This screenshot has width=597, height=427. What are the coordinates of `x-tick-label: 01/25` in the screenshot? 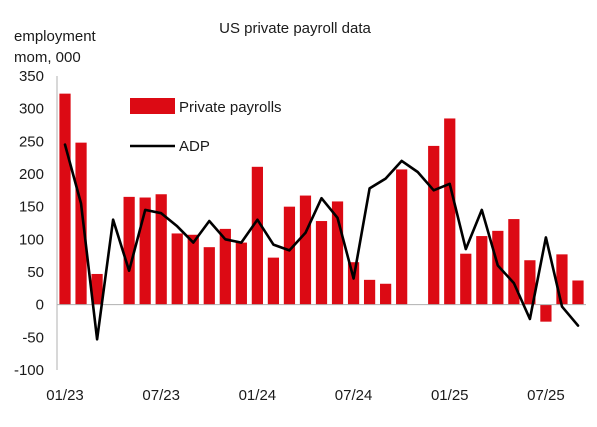 It's located at (450, 395).